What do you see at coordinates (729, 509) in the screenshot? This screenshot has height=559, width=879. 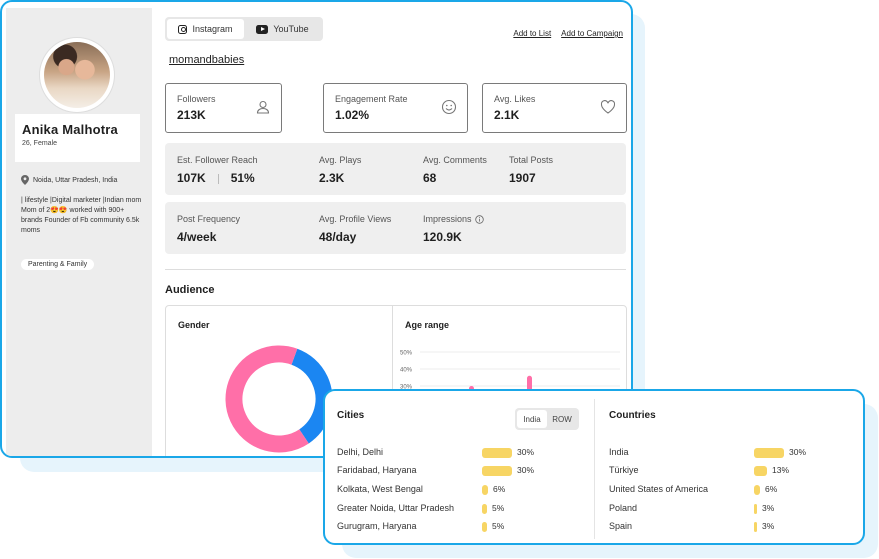 I see `country-row: Poland 3%` at bounding box center [729, 509].